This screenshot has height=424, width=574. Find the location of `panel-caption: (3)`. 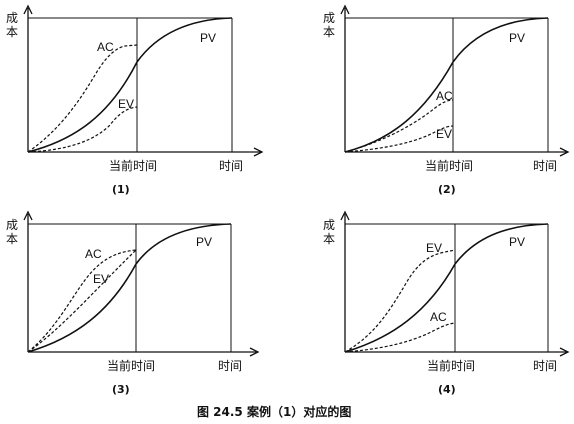

panel-caption: (3) is located at coordinates (121, 389).